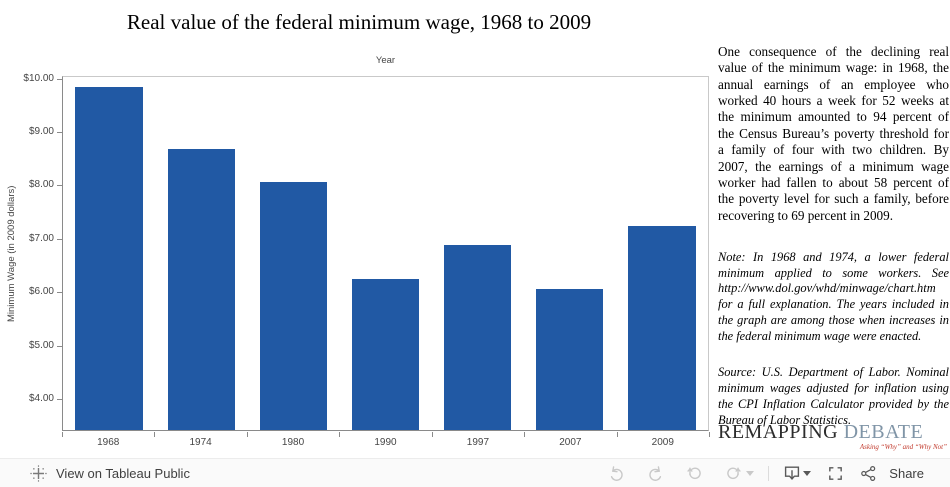 The height and width of the screenshot is (487, 950). I want to click on view-on-tableau-public-label: View on Tableau Public, so click(123, 473).